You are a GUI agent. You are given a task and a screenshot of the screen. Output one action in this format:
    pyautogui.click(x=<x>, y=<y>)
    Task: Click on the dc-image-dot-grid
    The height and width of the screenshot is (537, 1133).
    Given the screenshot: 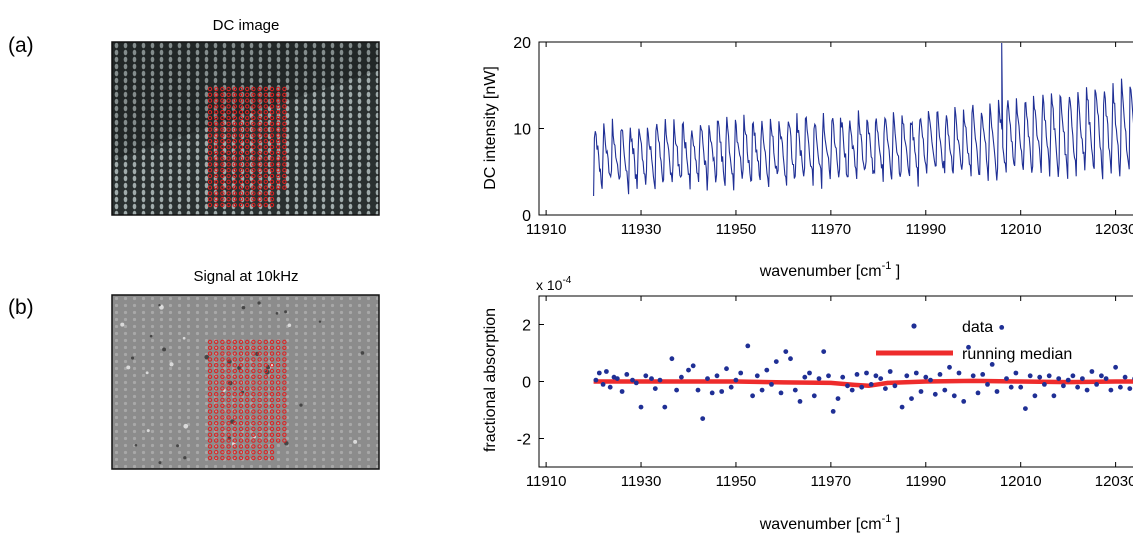 What is the action you would take?
    pyautogui.click(x=247, y=147)
    